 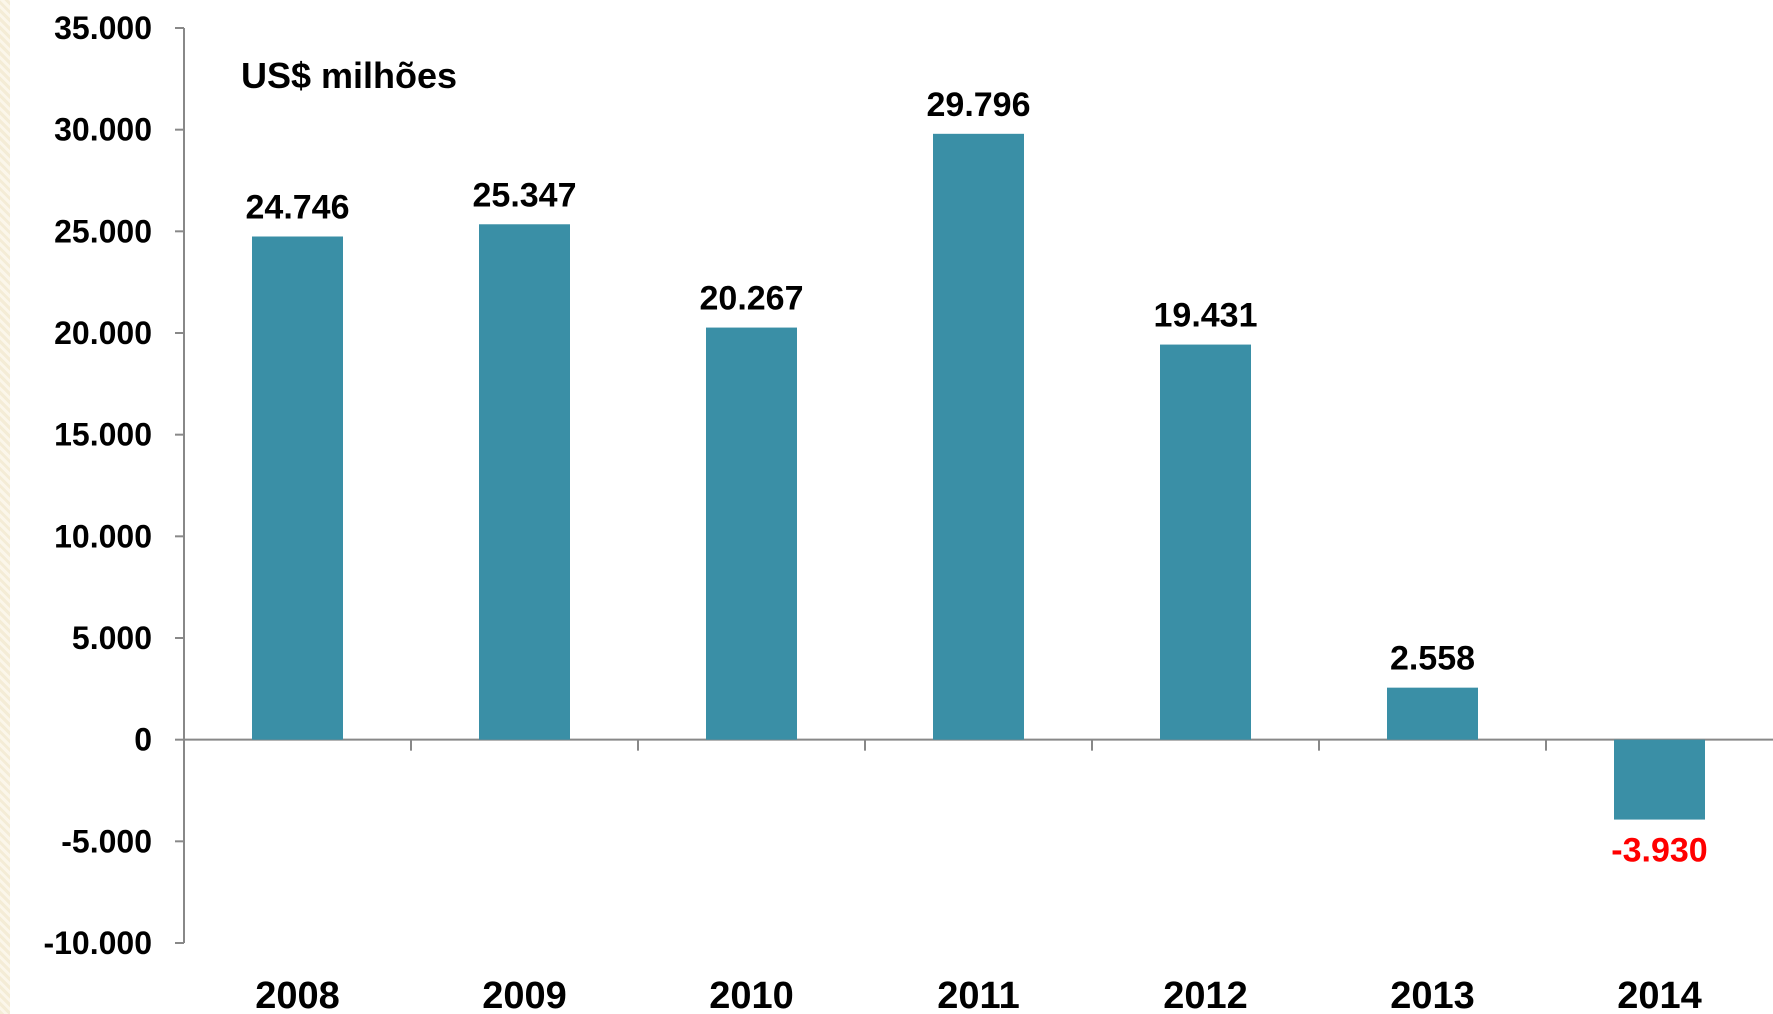 I want to click on category-label-2012: 2012, so click(x=1205, y=994).